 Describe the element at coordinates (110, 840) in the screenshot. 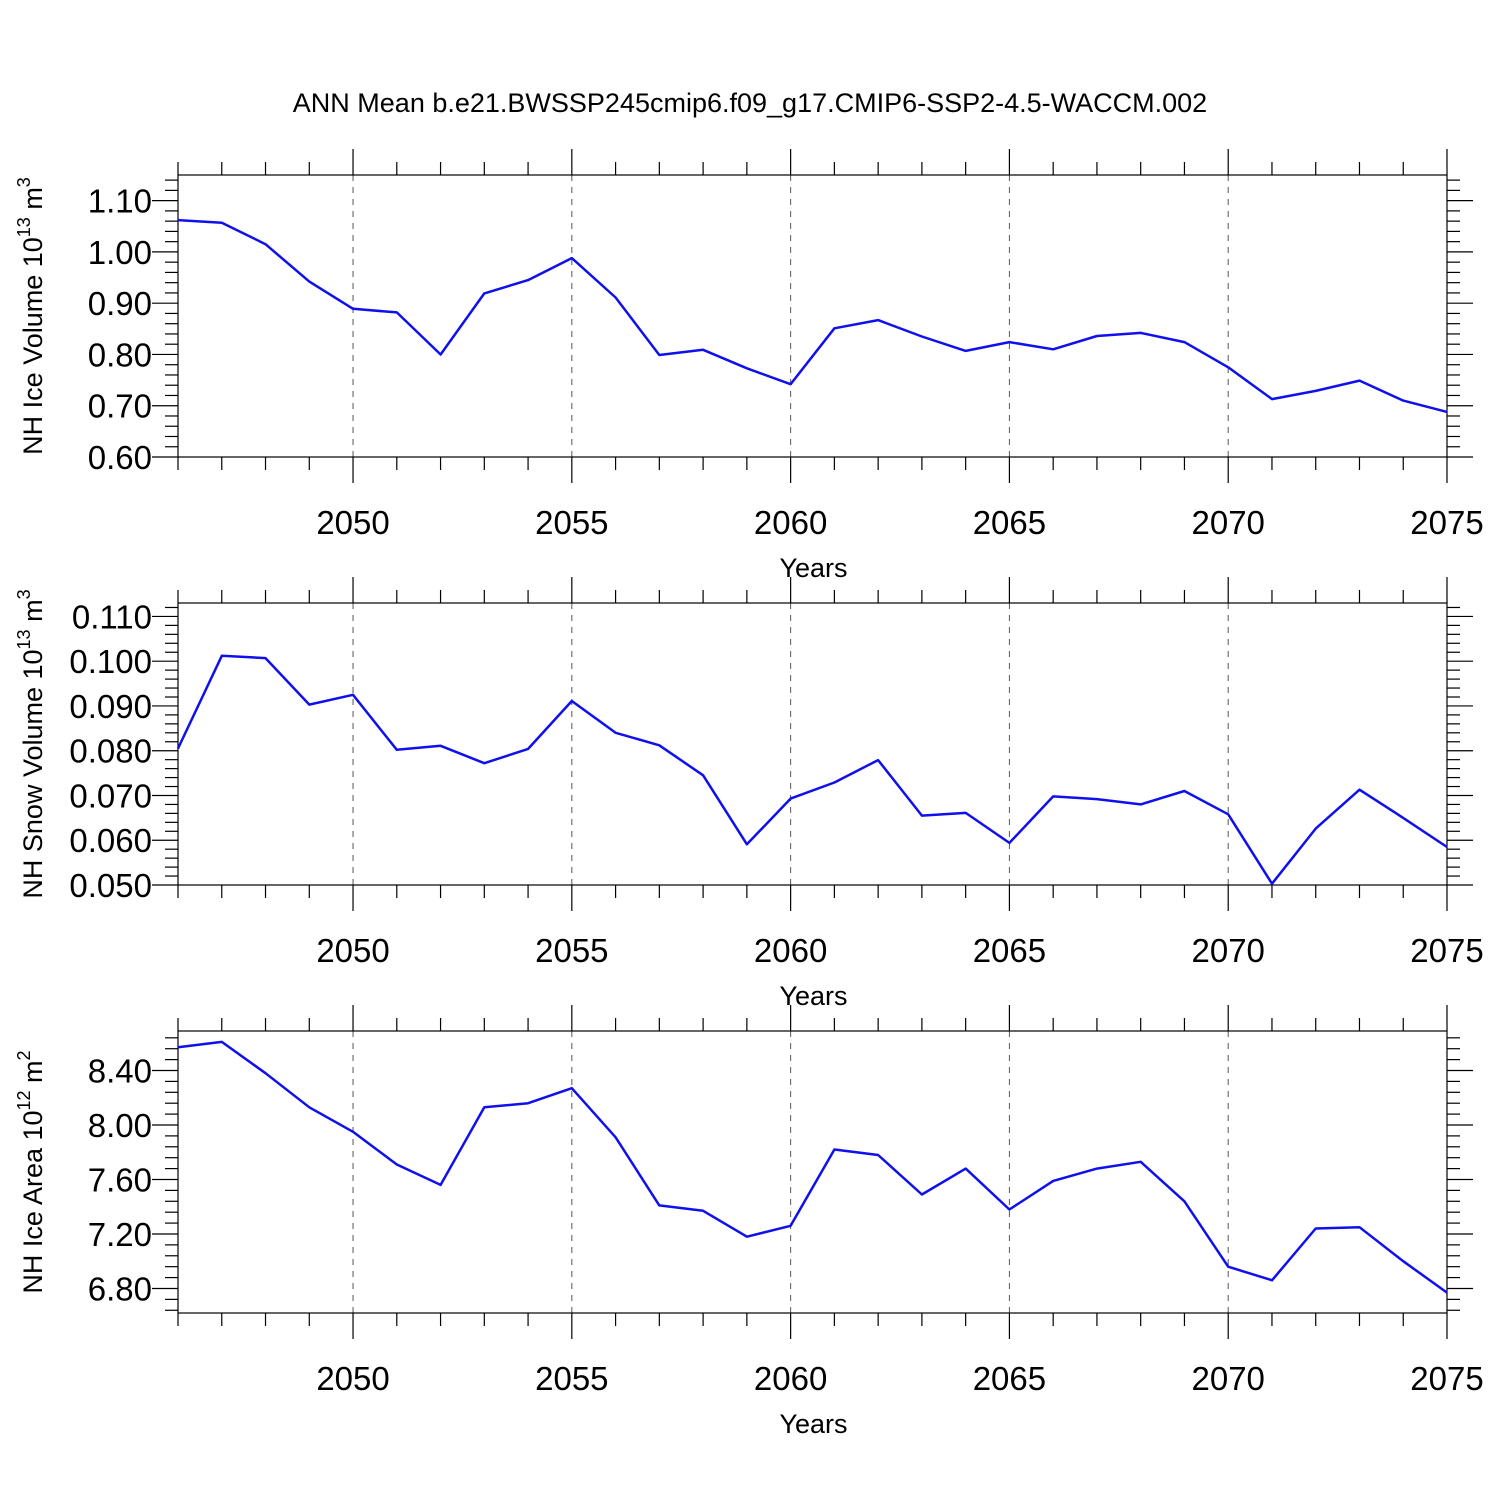

I see `snow-volume-ytick-label-1: 0.060` at that location.